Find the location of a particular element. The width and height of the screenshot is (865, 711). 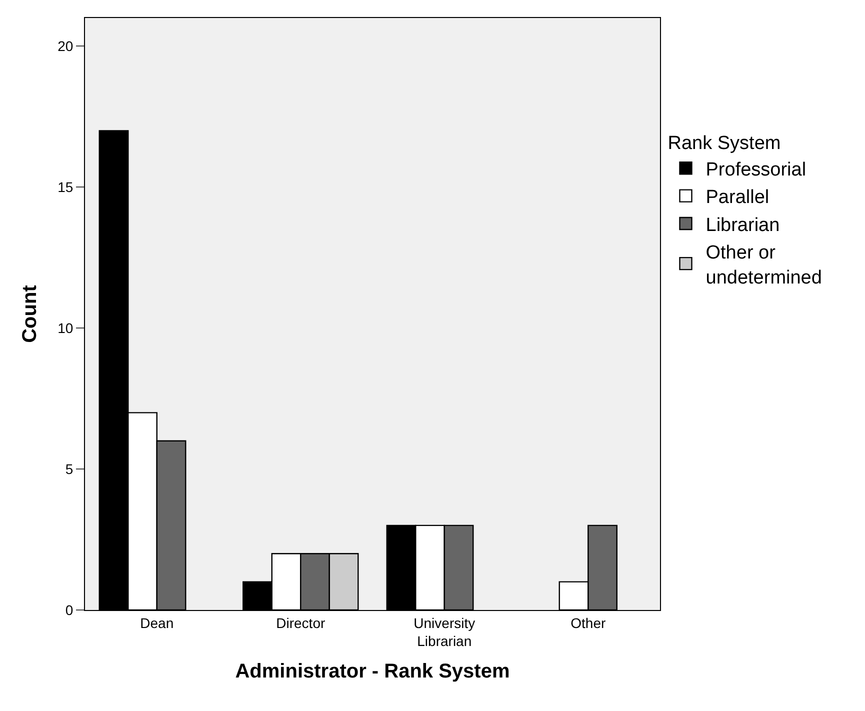

y-tick-label: 0 is located at coordinates (69, 610).